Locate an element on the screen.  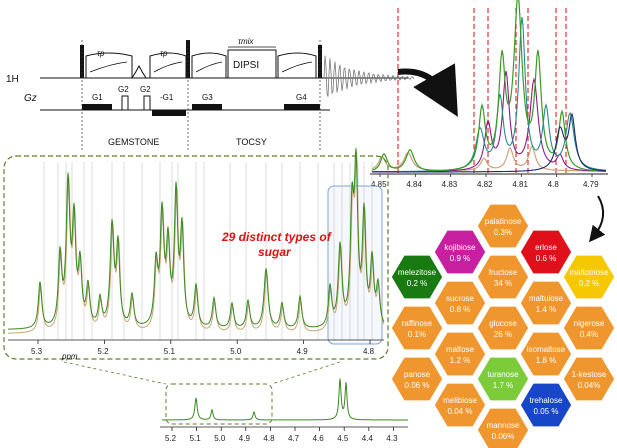
sugar-name: palatinose is located at coordinates (503, 221).